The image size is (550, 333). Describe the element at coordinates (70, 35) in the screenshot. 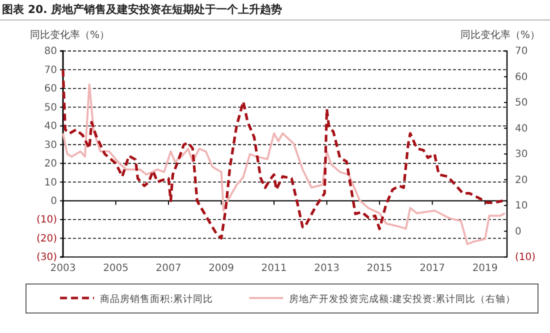

I see `y-axis-title: 同比变化率（%）` at that location.